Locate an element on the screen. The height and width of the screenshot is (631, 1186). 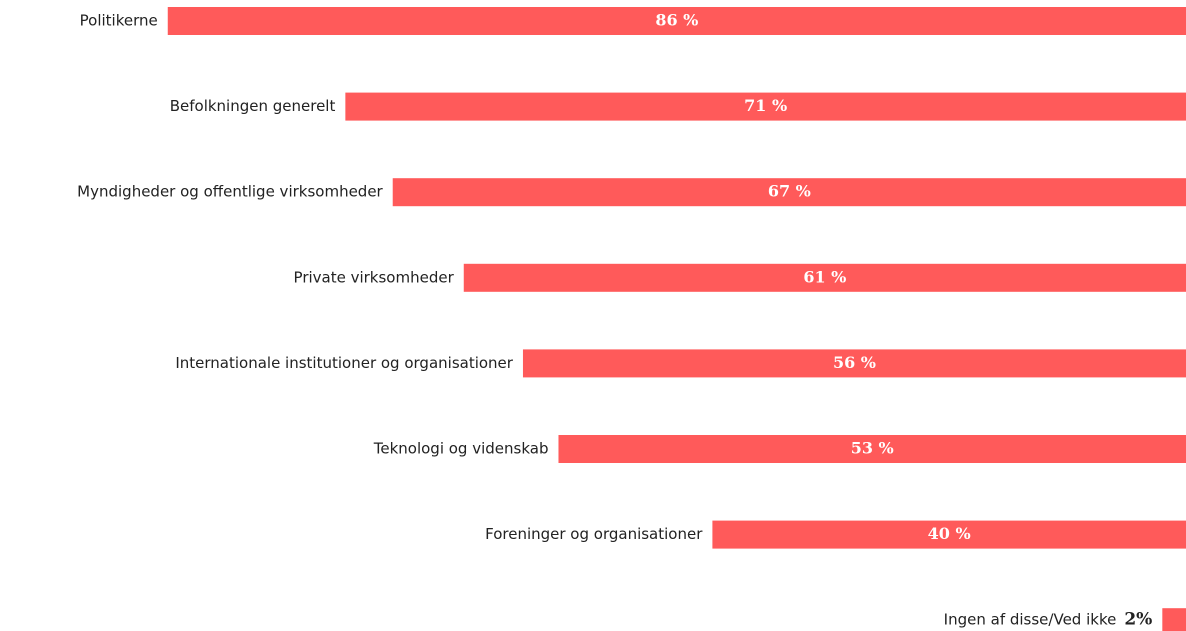
value-label: 56 % is located at coordinates (854, 362).